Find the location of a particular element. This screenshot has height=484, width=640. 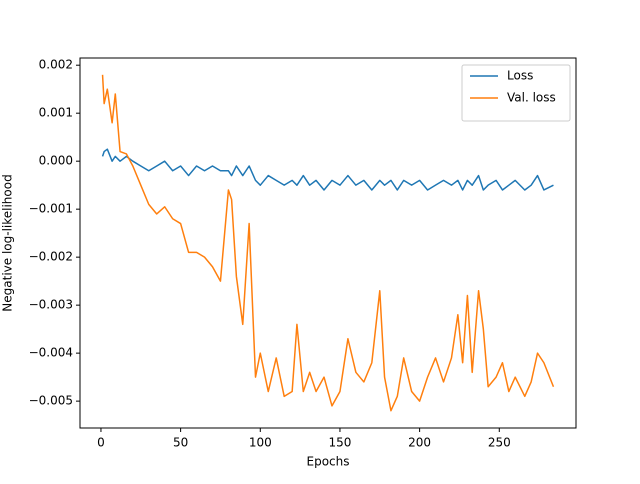

legend-label: Loss is located at coordinates (520, 76).